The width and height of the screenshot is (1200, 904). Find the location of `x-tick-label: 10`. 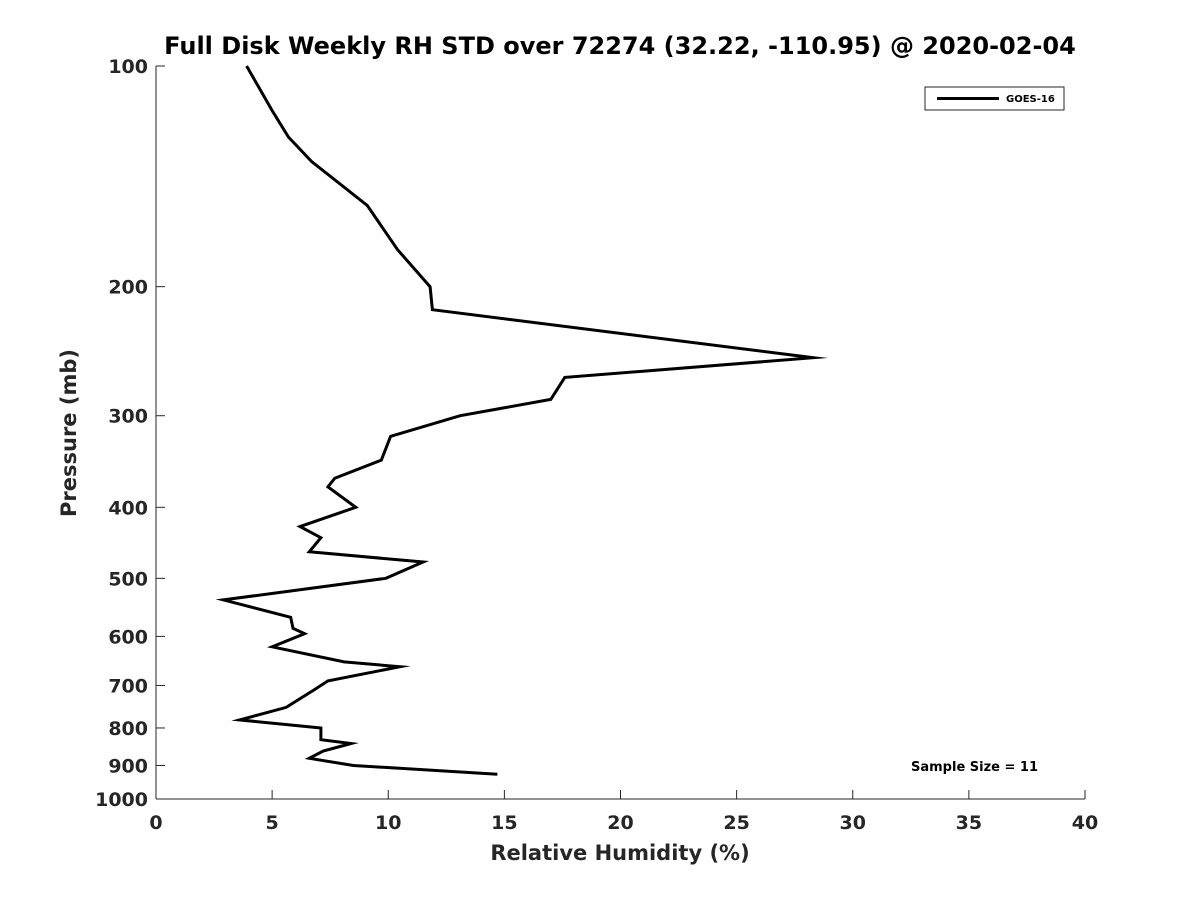

x-tick-label: 10 is located at coordinates (388, 823).